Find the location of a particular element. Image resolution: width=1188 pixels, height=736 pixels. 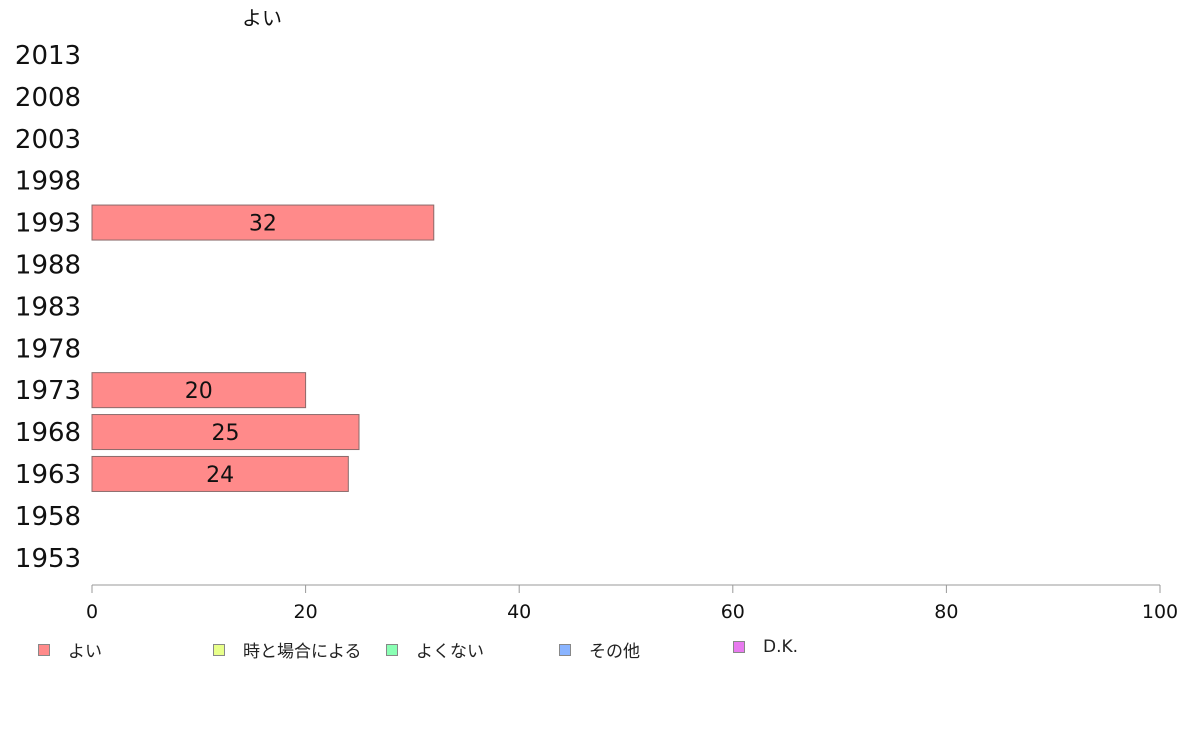

legend-item-yoi: よい is located at coordinates (70, 649).